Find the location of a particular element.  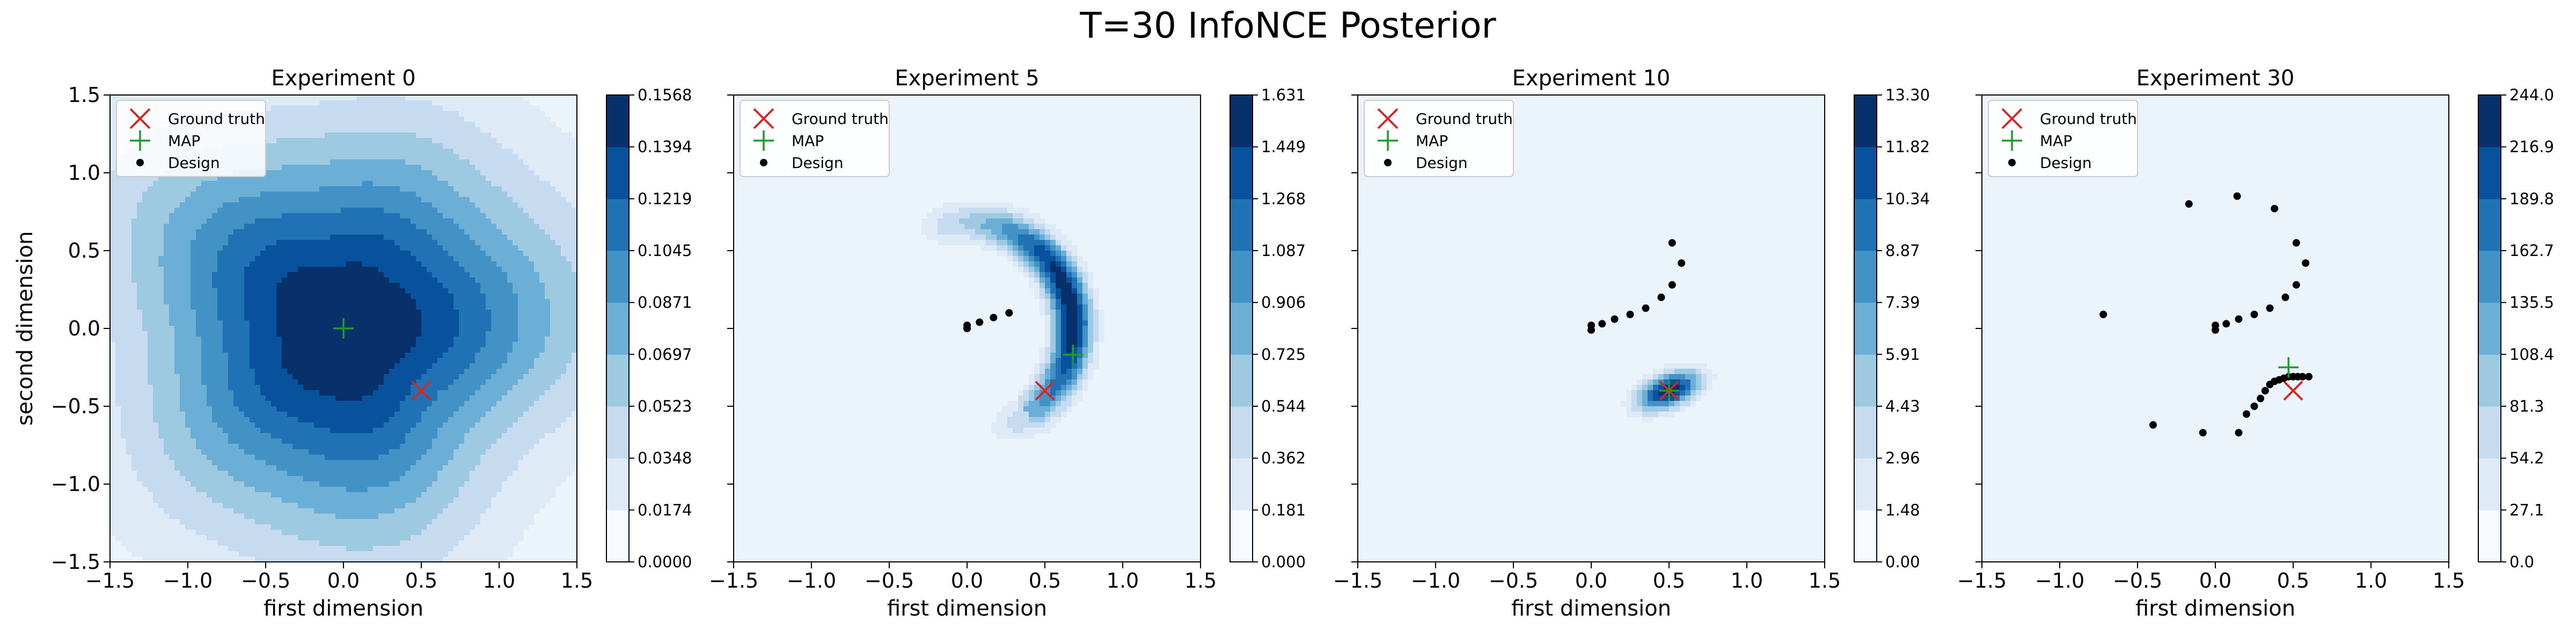

contour-fill is located at coordinates (343, 328).